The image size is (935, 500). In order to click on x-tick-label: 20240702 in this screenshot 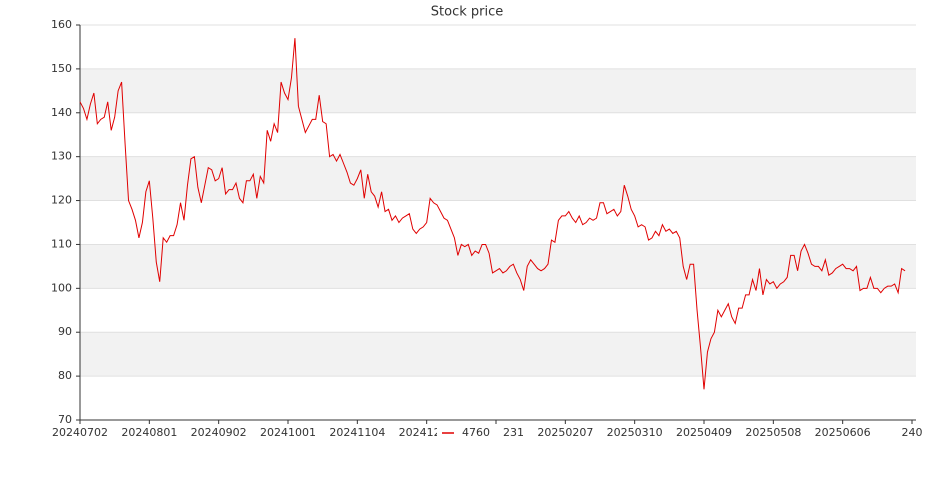, I will do `click(80, 432)`.